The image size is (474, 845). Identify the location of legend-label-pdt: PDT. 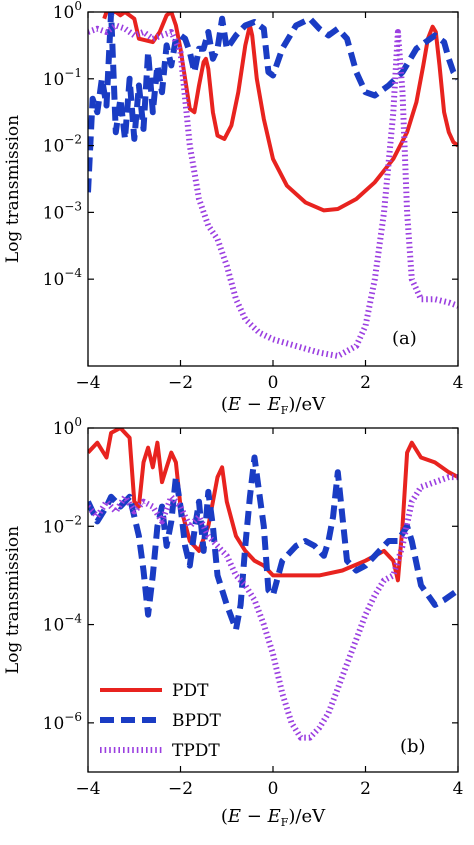
(190, 691).